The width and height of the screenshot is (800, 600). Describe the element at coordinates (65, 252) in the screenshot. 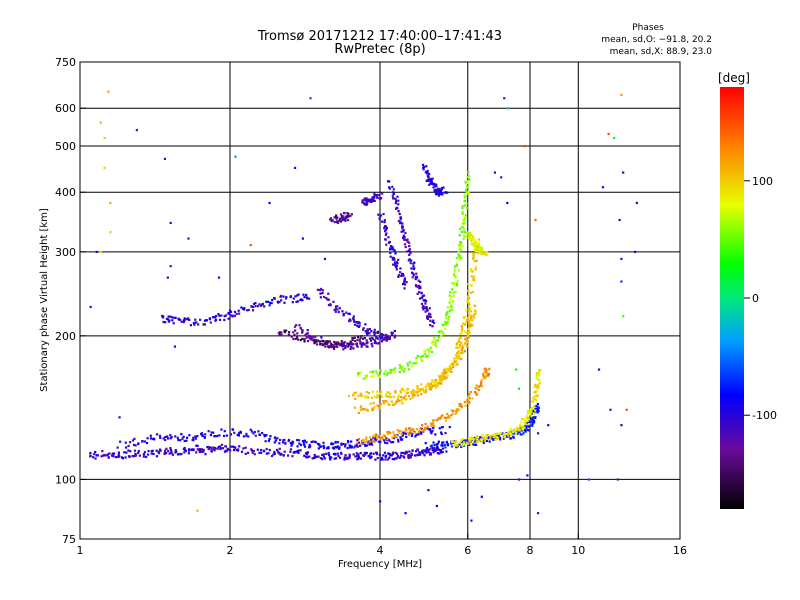

I see `y-tick-label: 300` at that location.